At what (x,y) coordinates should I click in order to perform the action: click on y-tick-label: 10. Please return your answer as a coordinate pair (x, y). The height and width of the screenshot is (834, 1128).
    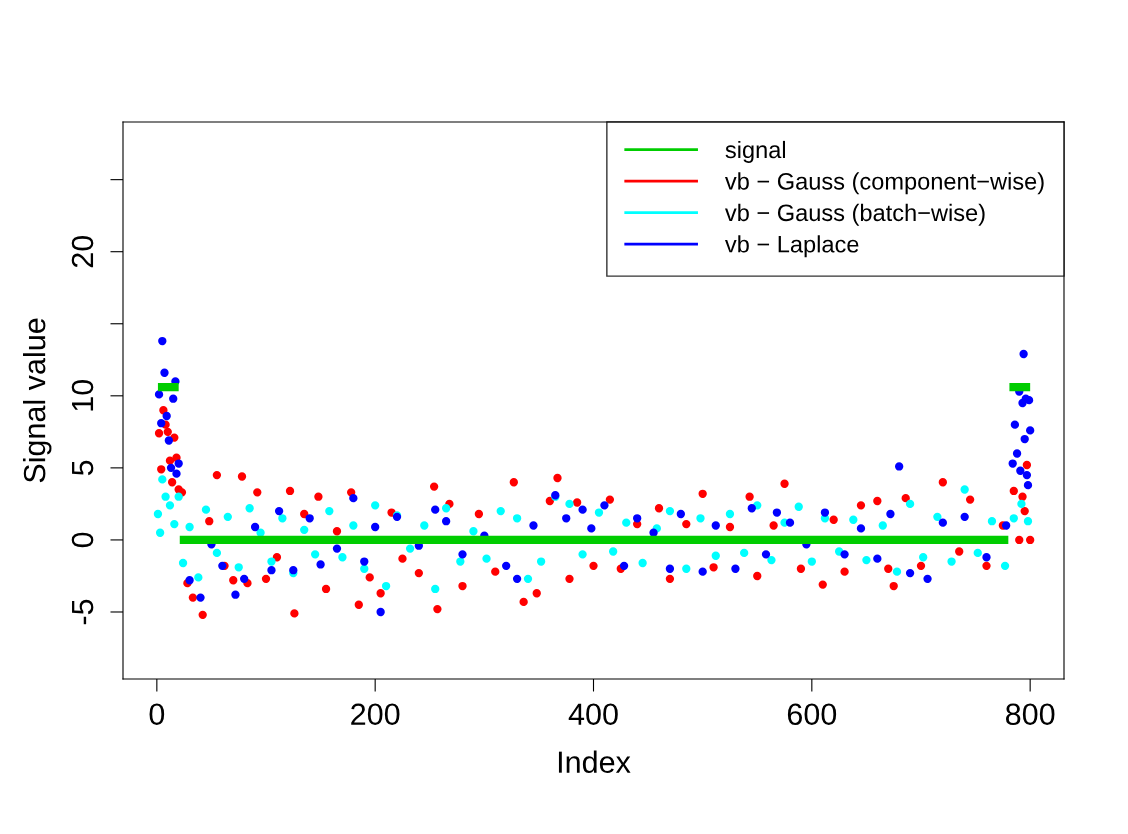
    Looking at the image, I should click on (82, 395).